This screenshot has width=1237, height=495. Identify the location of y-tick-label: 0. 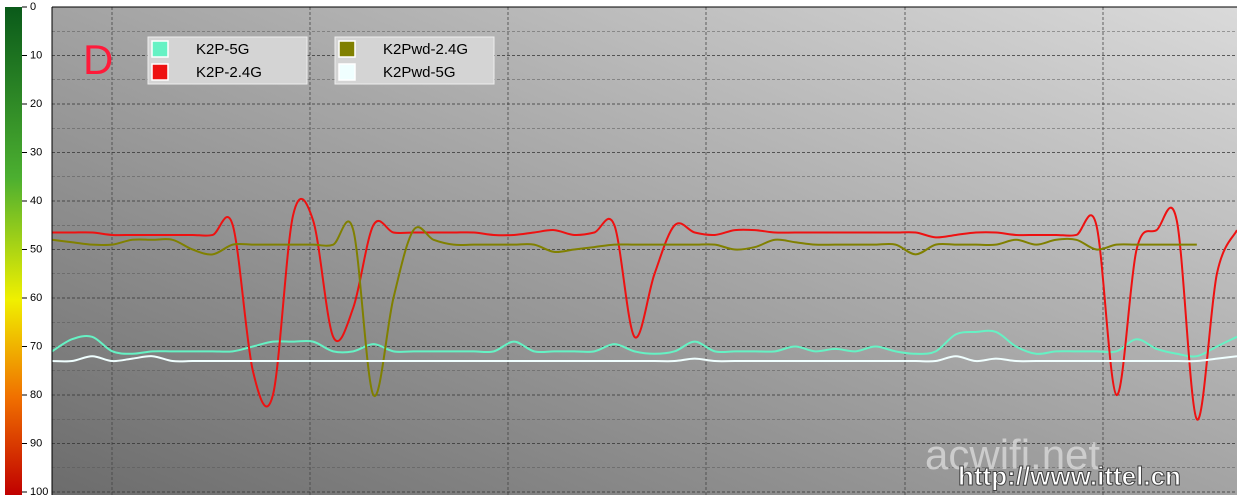
(33, 7).